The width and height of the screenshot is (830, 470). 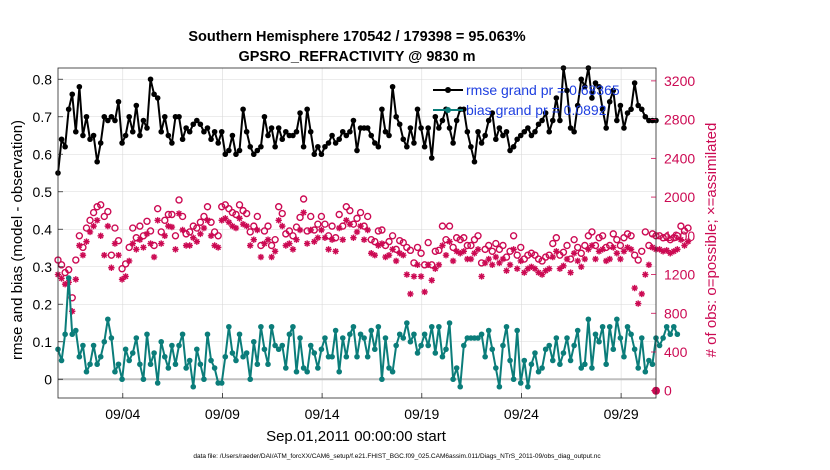 I want to click on right-y-axis: 0 400 800 1200 1600 2000 2400 2800 3200, so click(x=673, y=236).